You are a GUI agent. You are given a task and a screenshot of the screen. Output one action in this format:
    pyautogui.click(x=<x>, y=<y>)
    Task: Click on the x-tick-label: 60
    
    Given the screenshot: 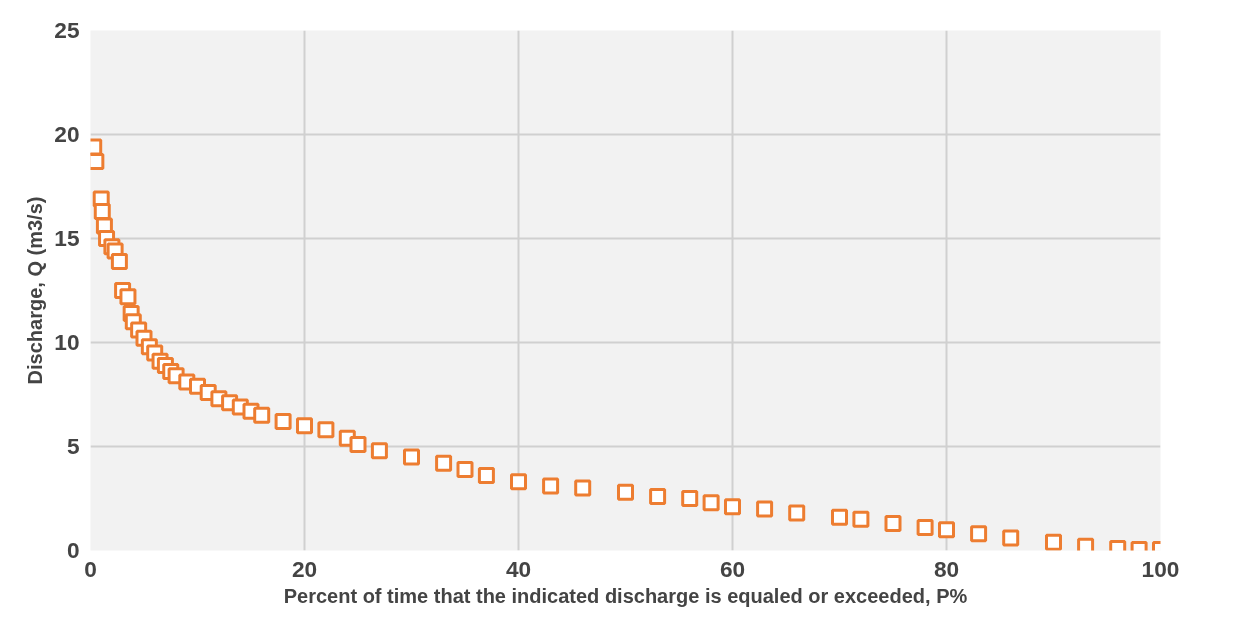 What is the action you would take?
    pyautogui.click(x=732, y=568)
    